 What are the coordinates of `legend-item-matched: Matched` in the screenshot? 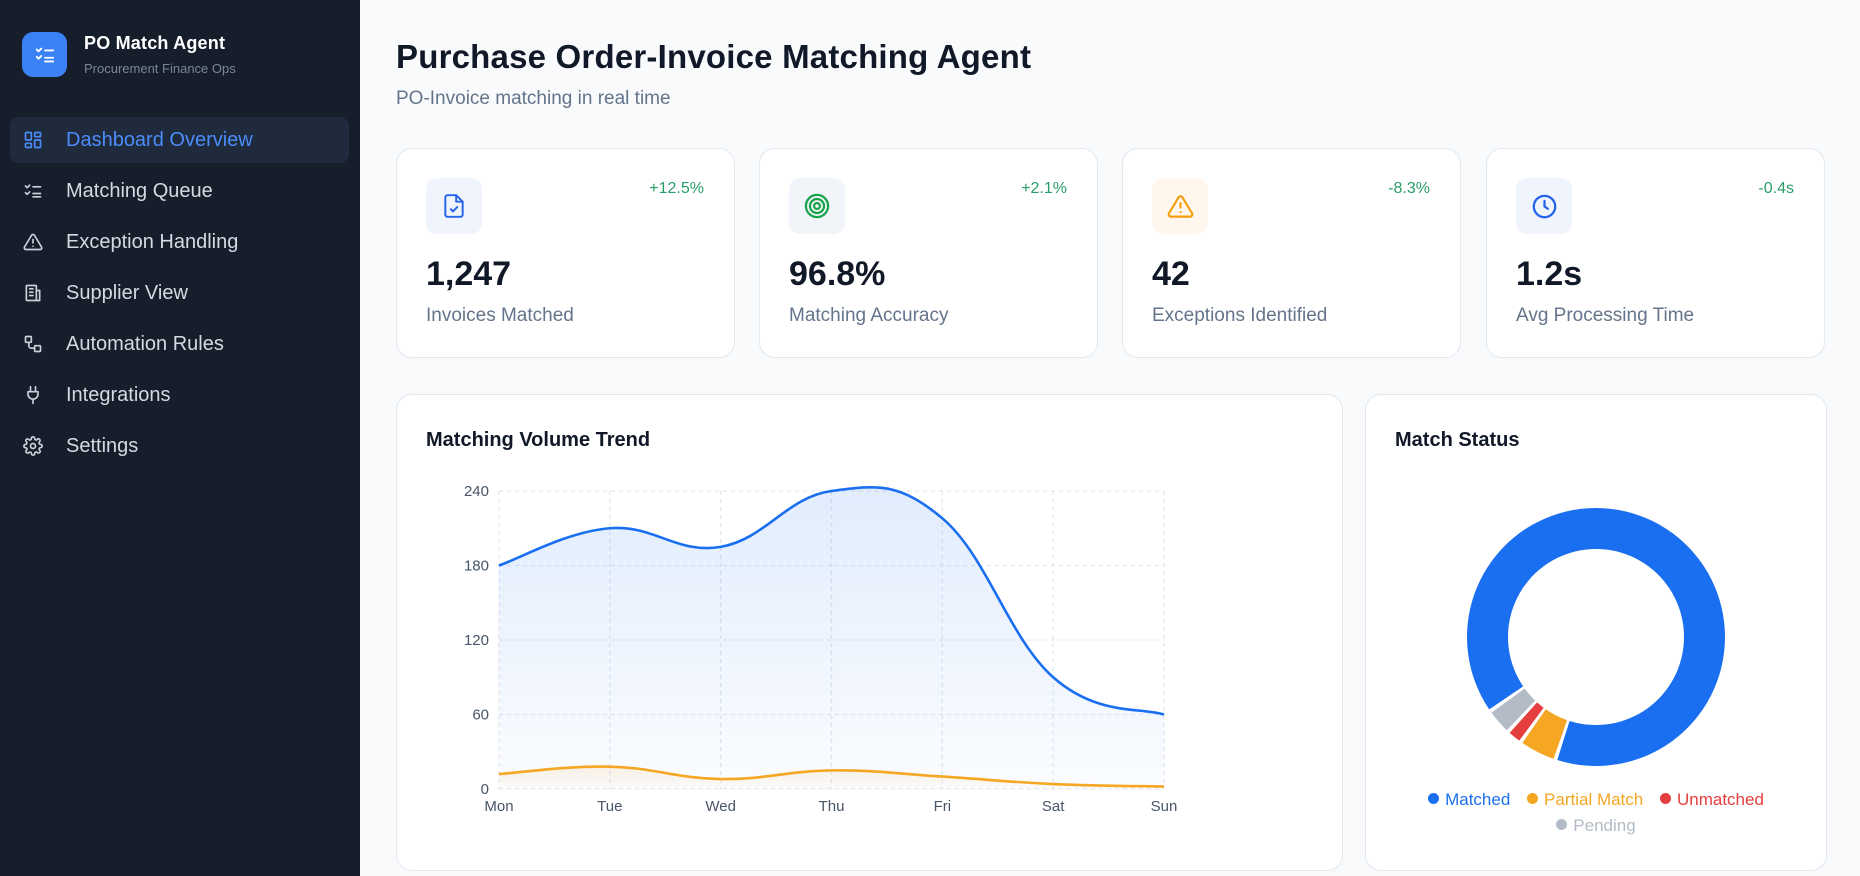 It's located at (1469, 800).